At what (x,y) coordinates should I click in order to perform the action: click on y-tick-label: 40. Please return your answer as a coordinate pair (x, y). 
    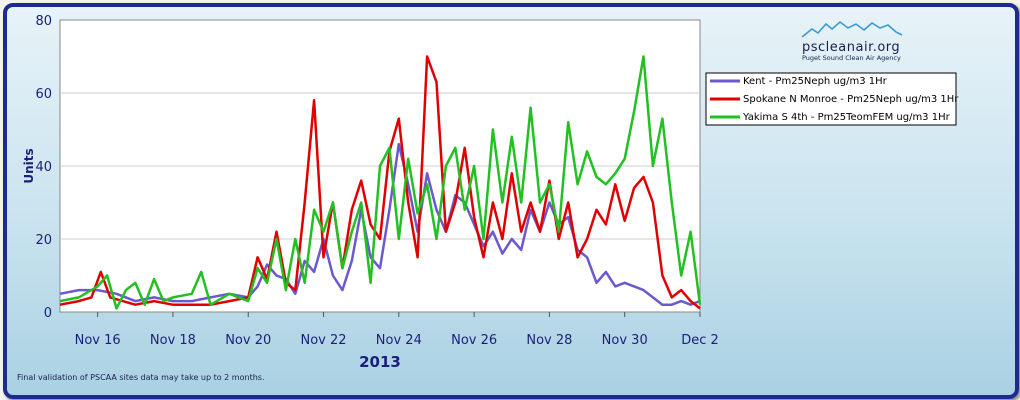
    Looking at the image, I should click on (43, 167).